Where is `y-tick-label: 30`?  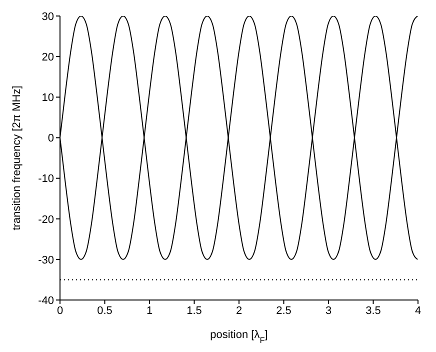
y-tick-label: 30 is located at coordinates (48, 16).